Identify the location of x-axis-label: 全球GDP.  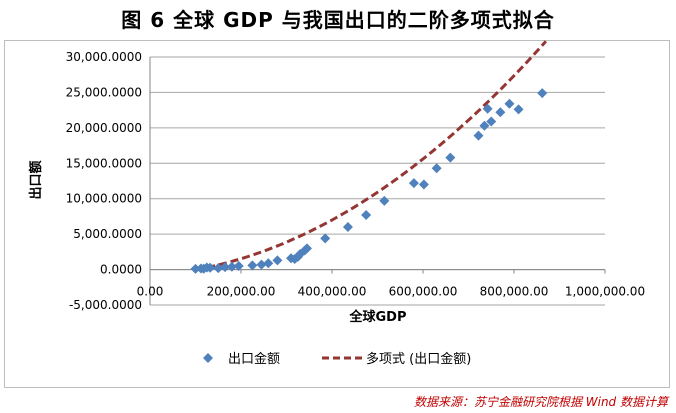
(378, 317).